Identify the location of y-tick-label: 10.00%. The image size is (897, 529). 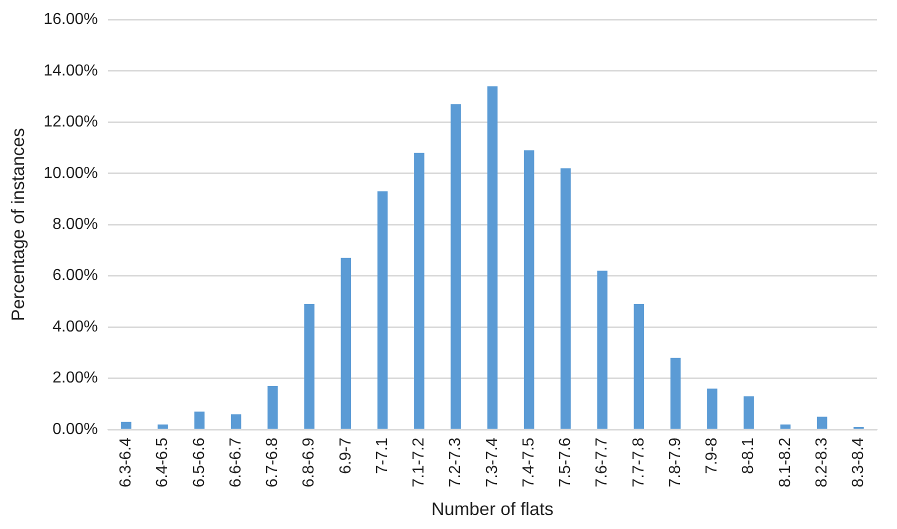
(71, 173).